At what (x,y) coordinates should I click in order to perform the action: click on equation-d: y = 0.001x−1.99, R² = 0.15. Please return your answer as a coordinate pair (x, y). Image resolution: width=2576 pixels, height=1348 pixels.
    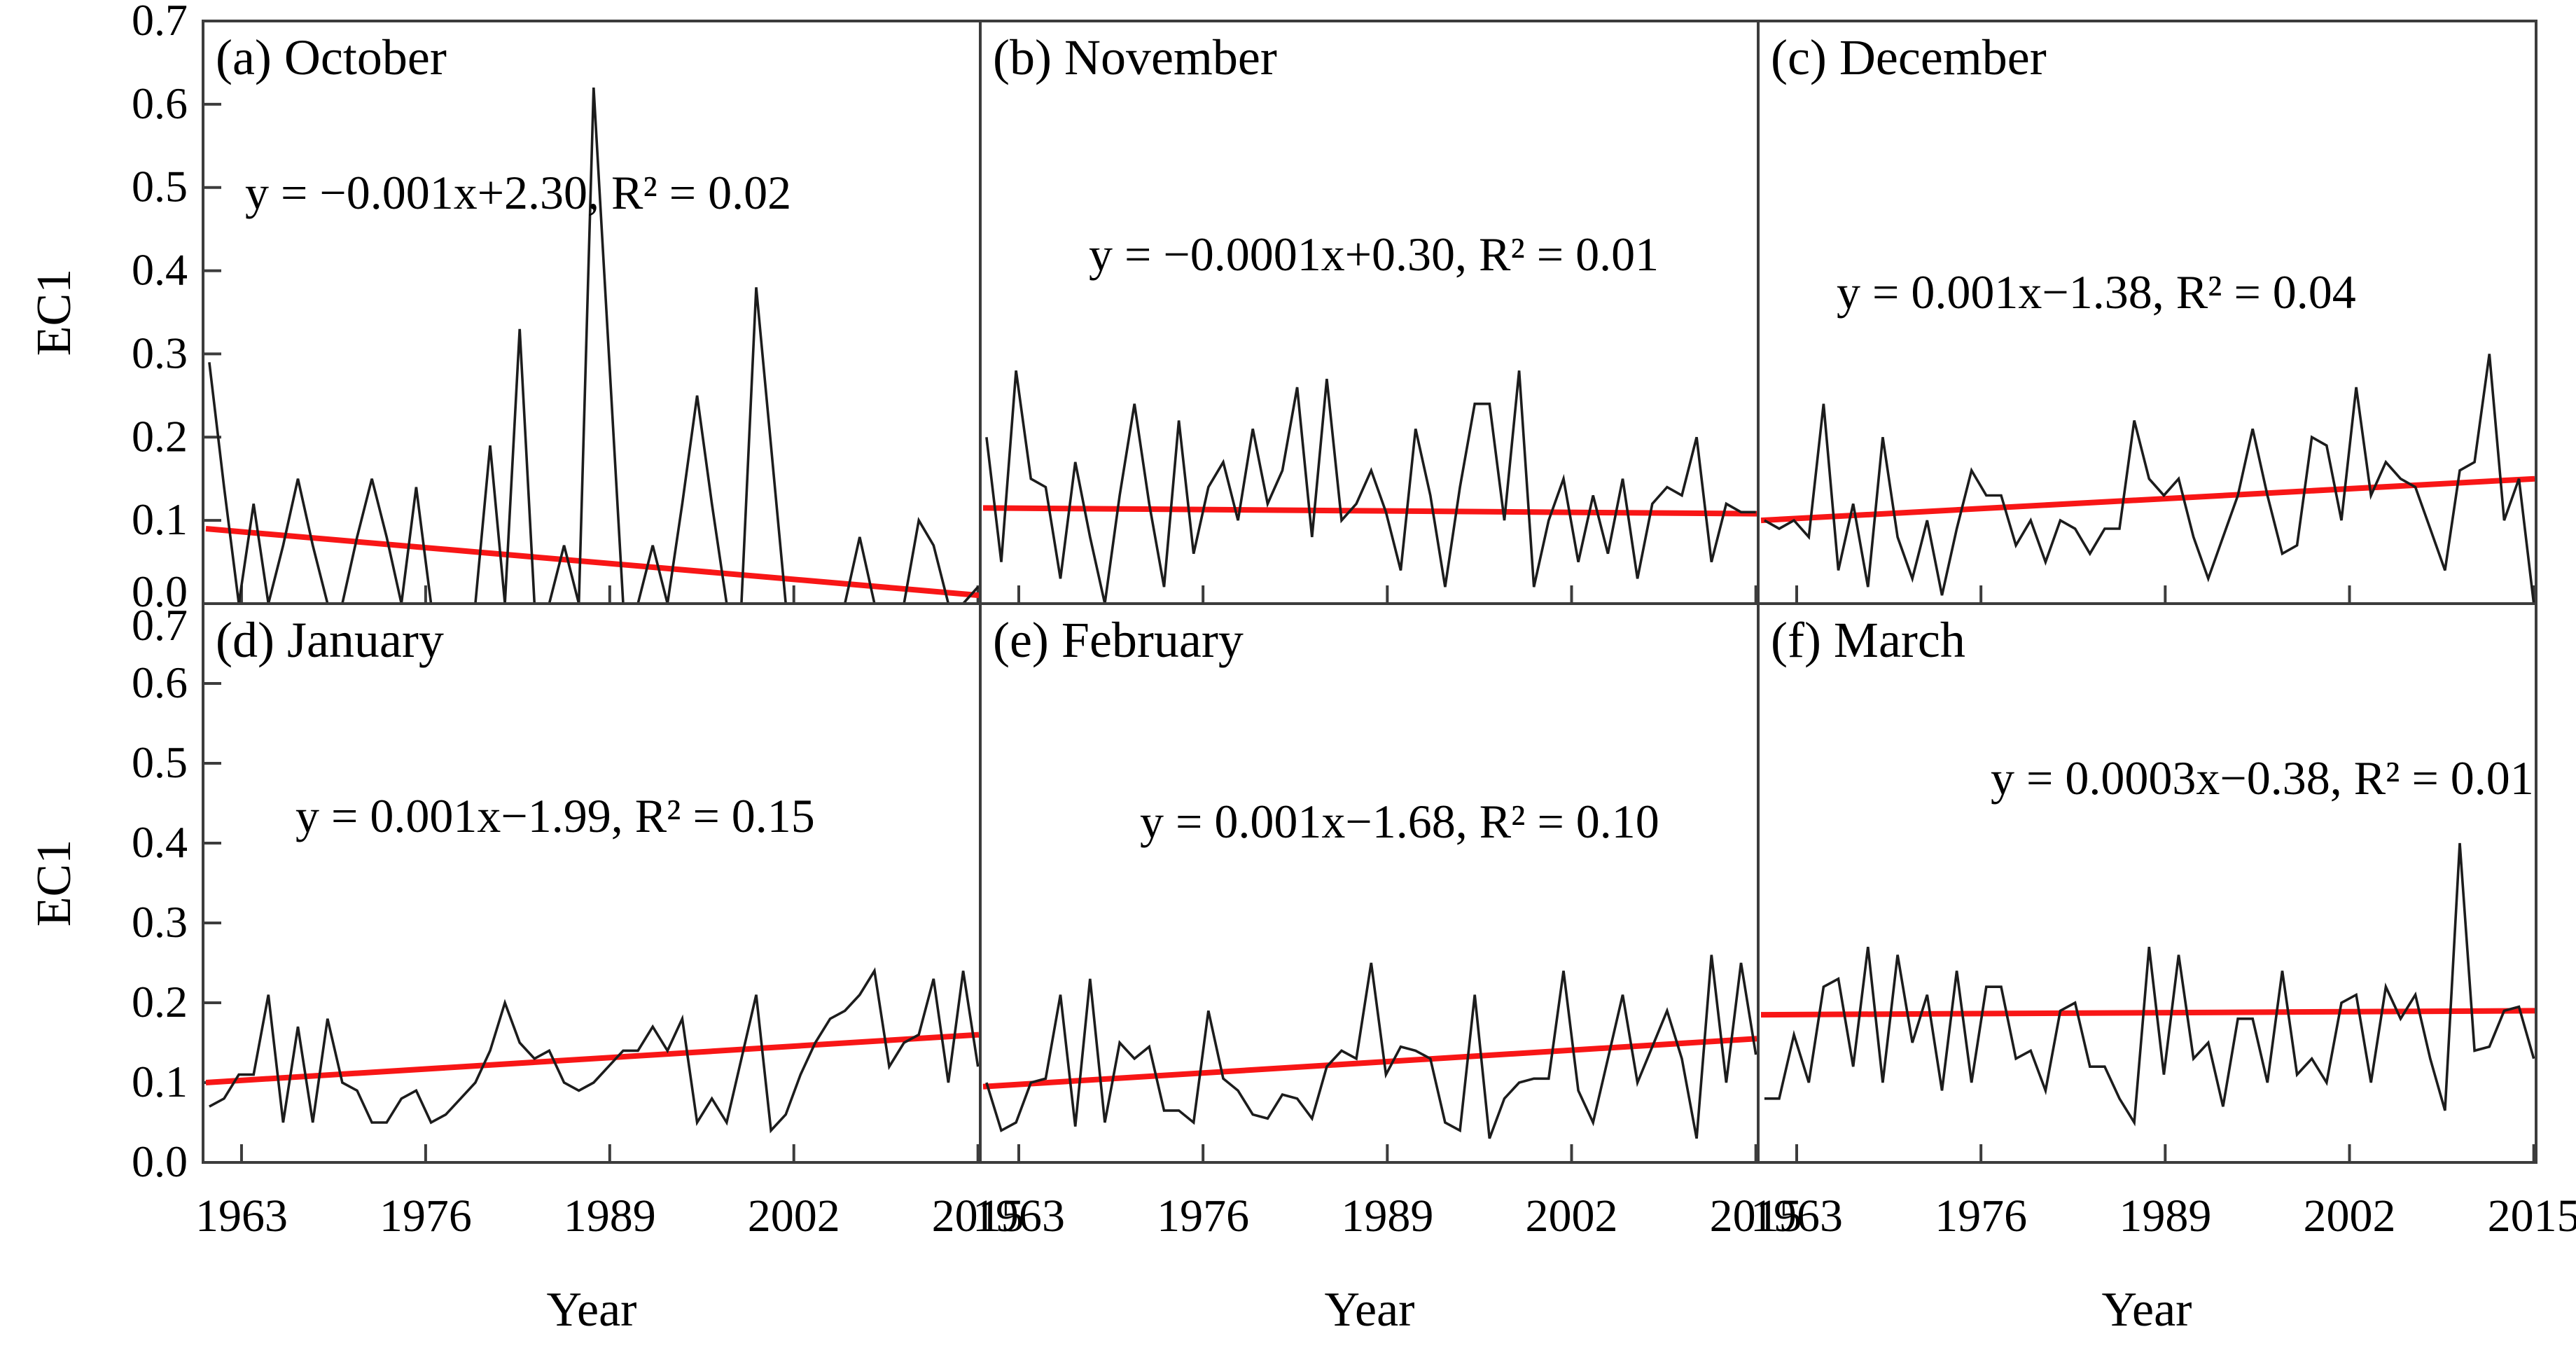
    Looking at the image, I should click on (555, 815).